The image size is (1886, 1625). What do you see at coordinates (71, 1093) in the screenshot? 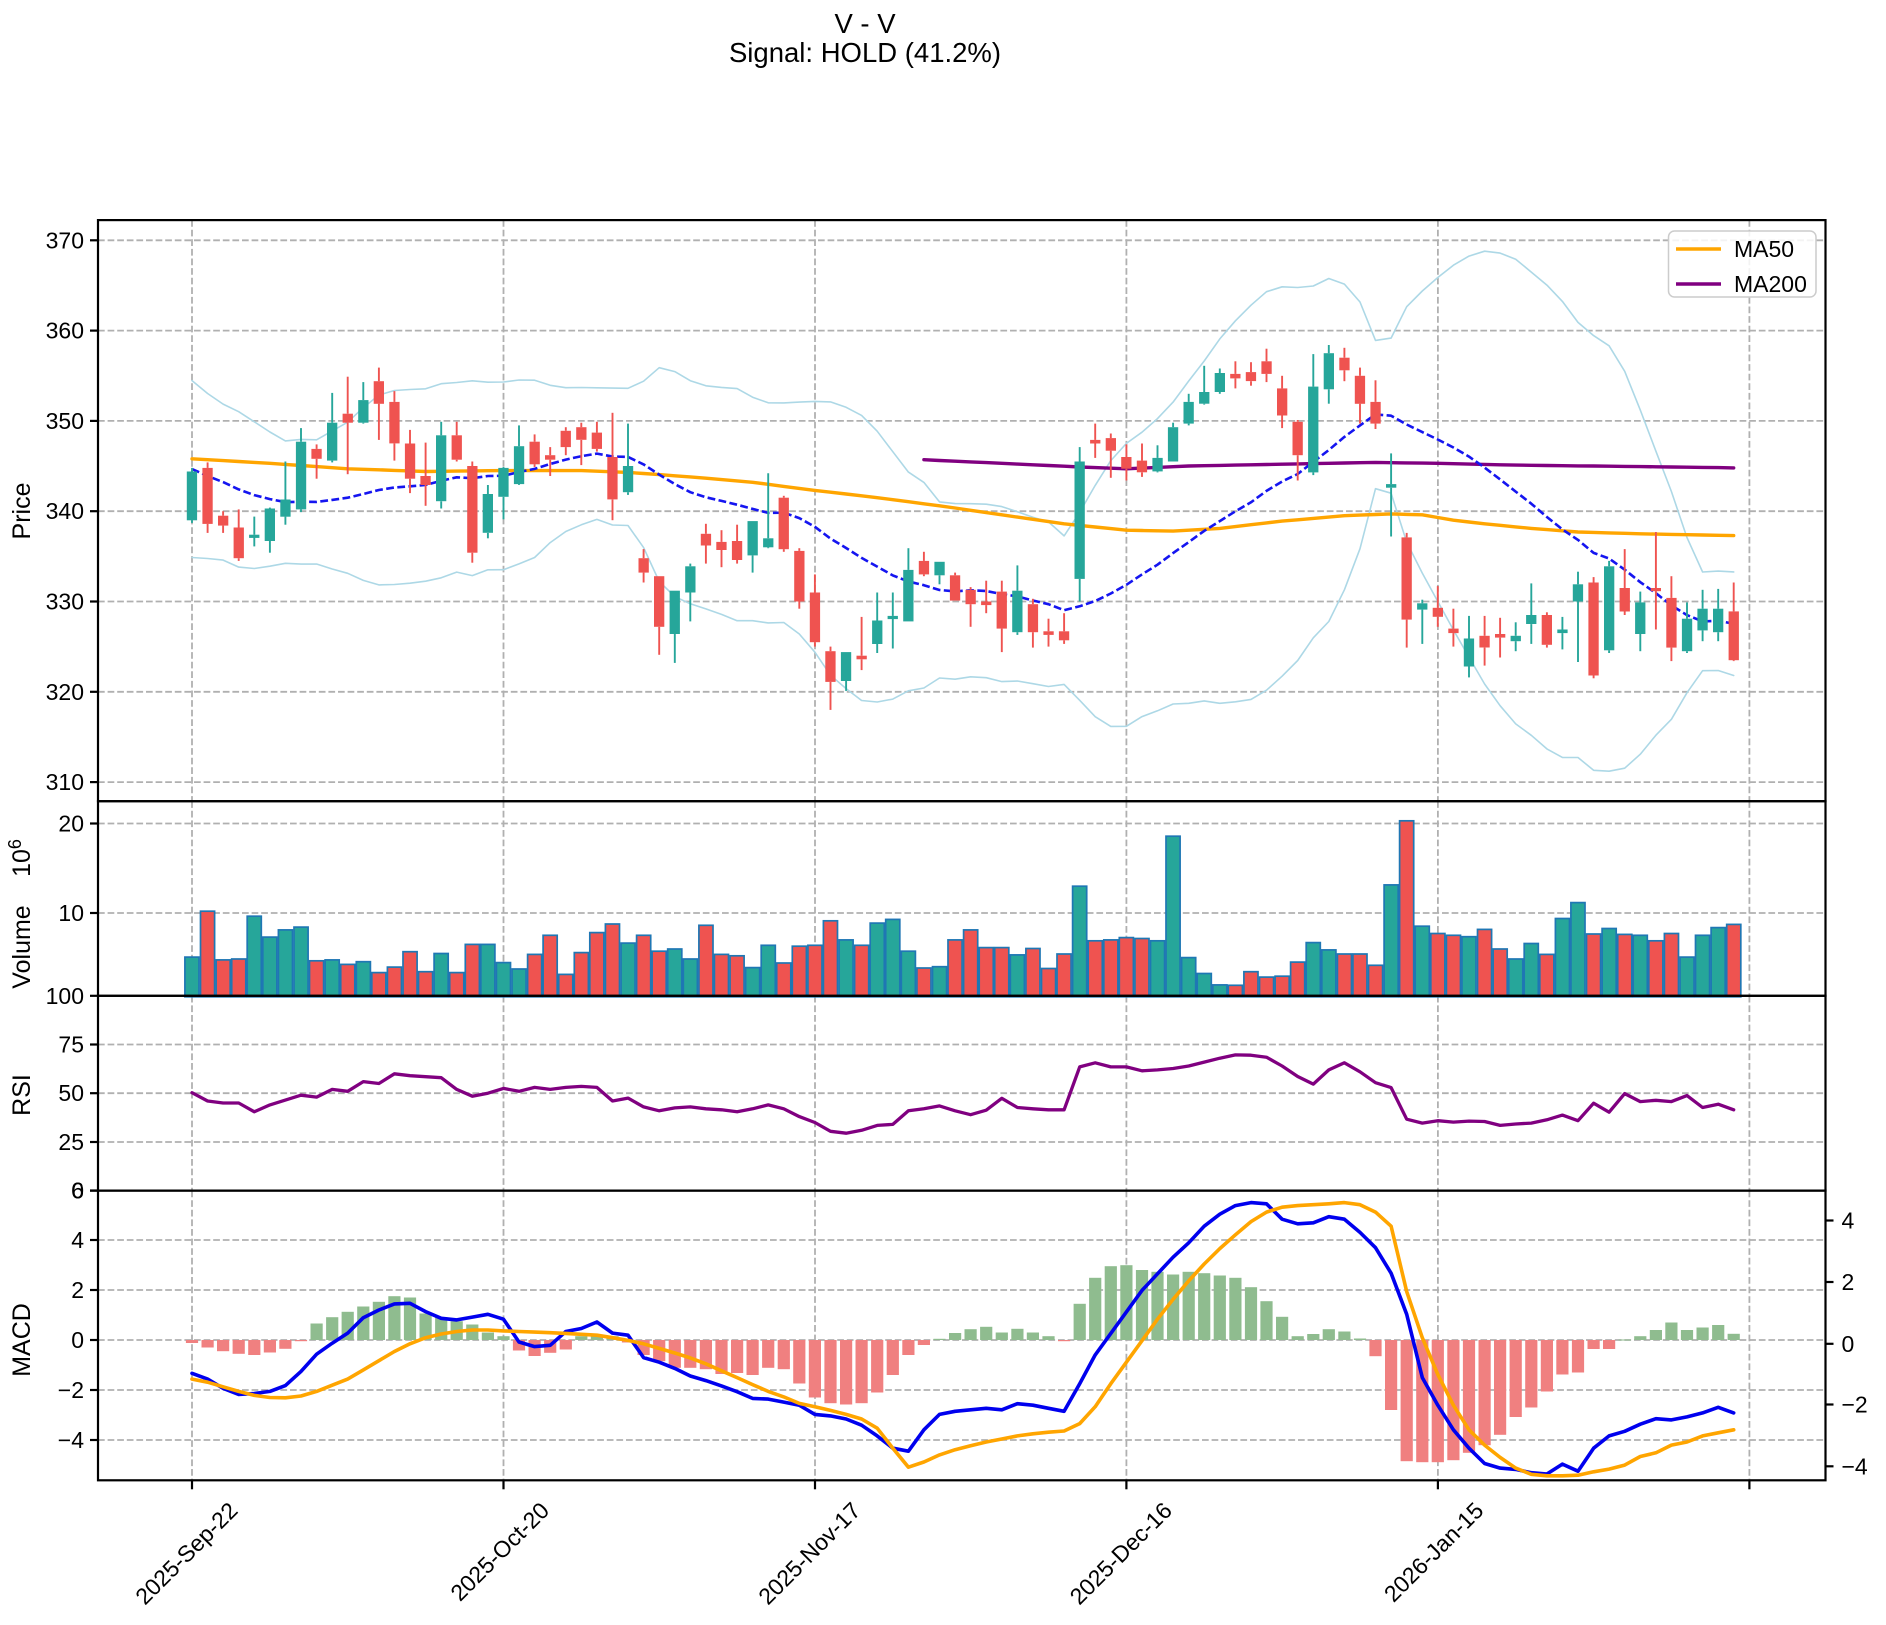
I see `svg-text: 50` at bounding box center [71, 1093].